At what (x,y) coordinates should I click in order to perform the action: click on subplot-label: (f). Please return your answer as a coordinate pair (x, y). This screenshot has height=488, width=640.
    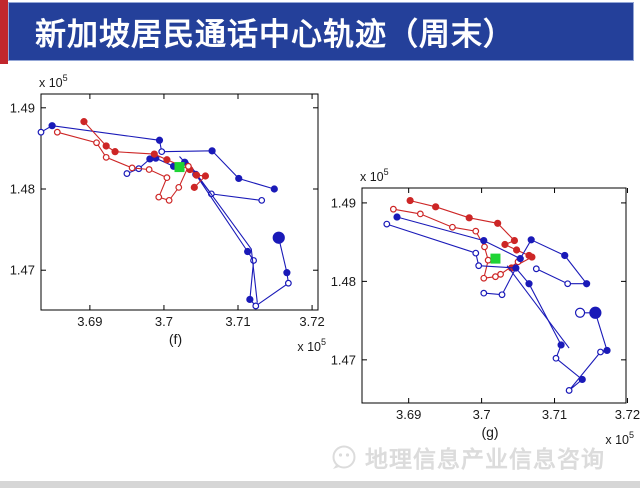
    Looking at the image, I should click on (175, 339).